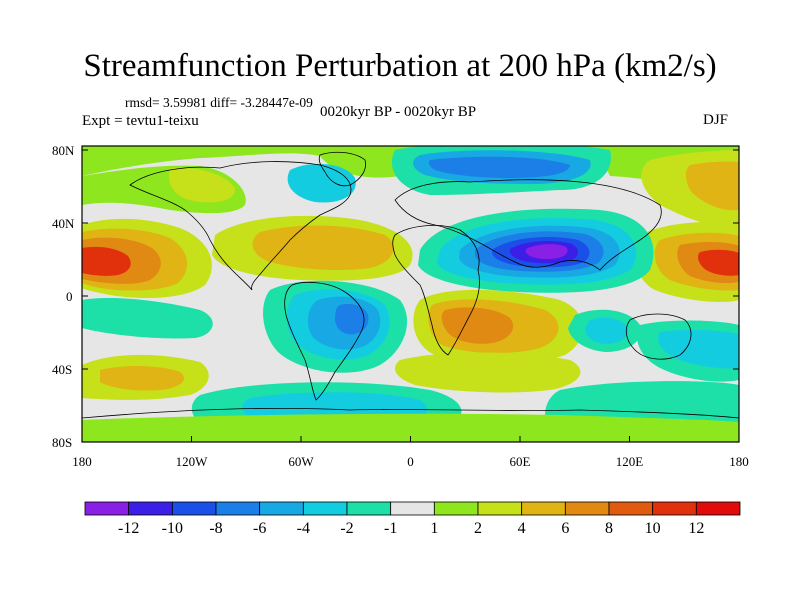  Describe the element at coordinates (410, 439) in the screenshot. I see `lon-tick-marks` at that location.